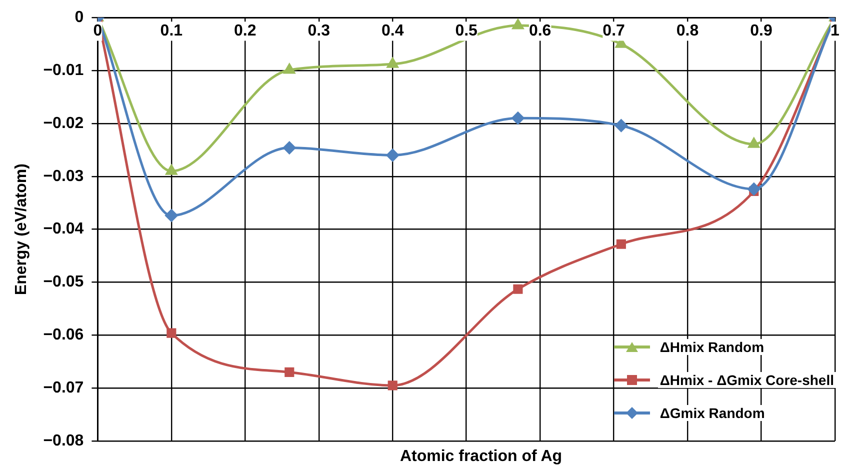 The image size is (856, 471). Describe the element at coordinates (712, 346) in the screenshot. I see `legend-label: ΔHmix Random` at that location.